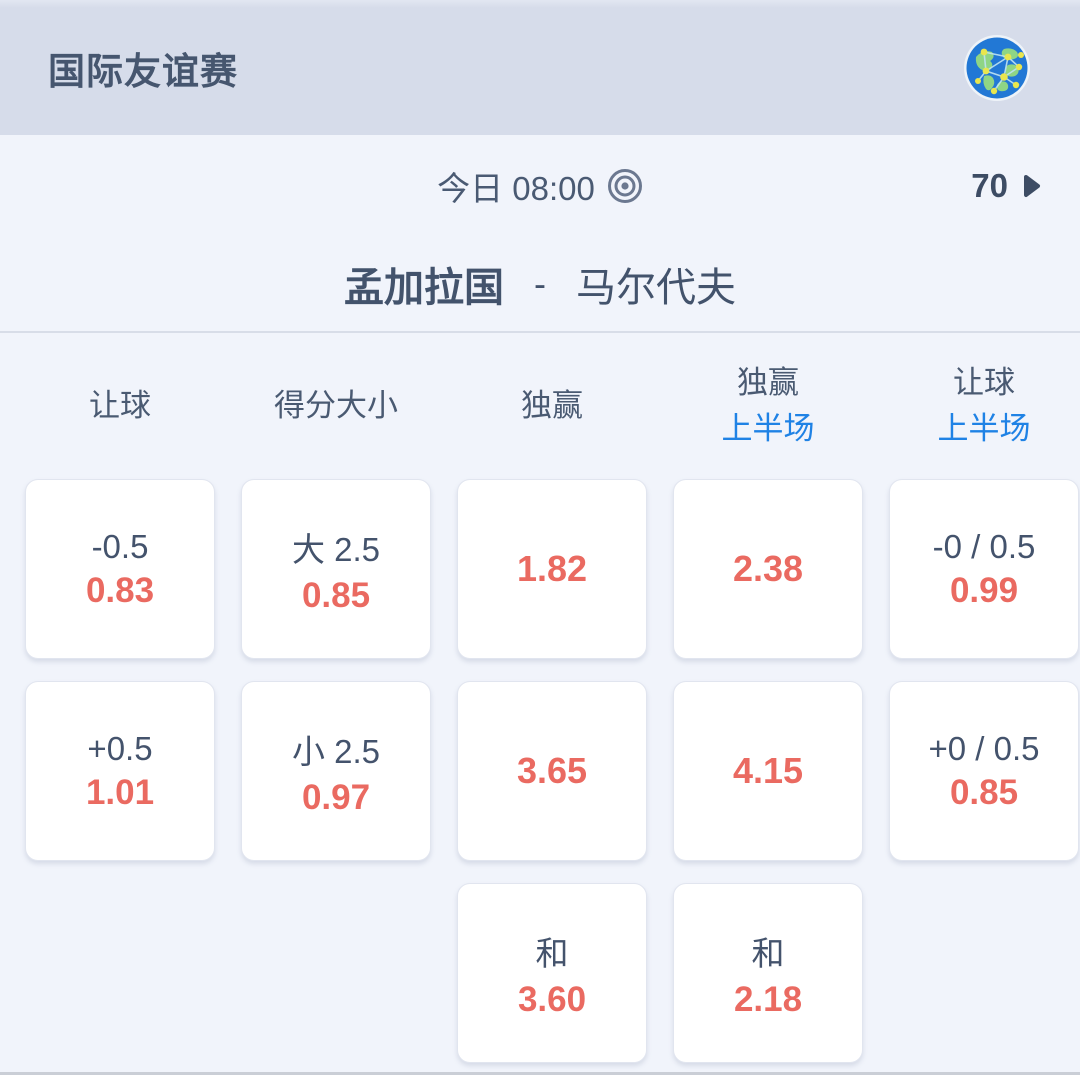 The image size is (1080, 1075). What do you see at coordinates (768, 999) in the screenshot?
I see `odds-cell-value: 2.18` at bounding box center [768, 999].